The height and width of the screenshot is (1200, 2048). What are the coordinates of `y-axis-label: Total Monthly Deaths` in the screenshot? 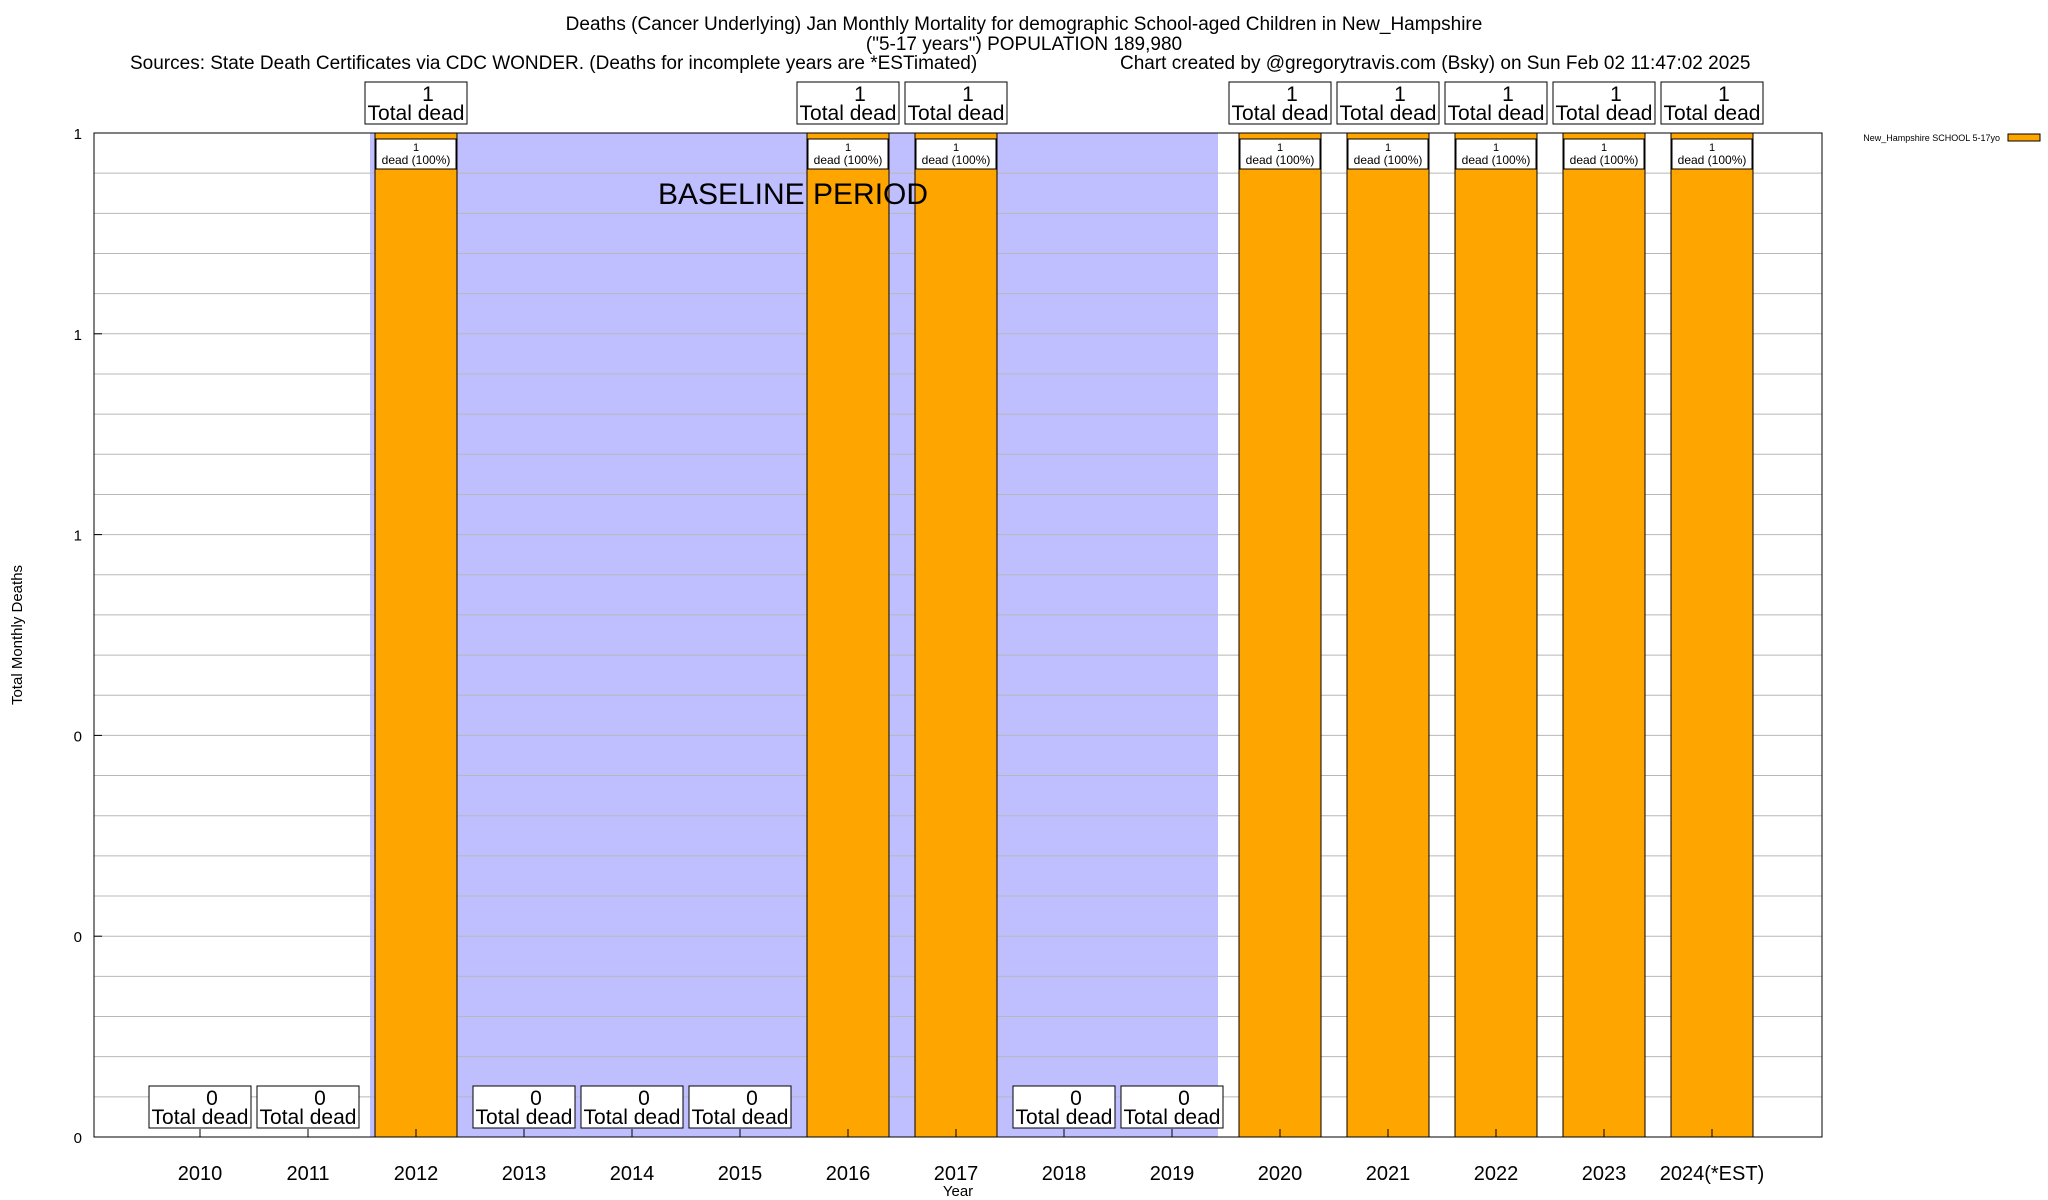 It's located at (17, 635).